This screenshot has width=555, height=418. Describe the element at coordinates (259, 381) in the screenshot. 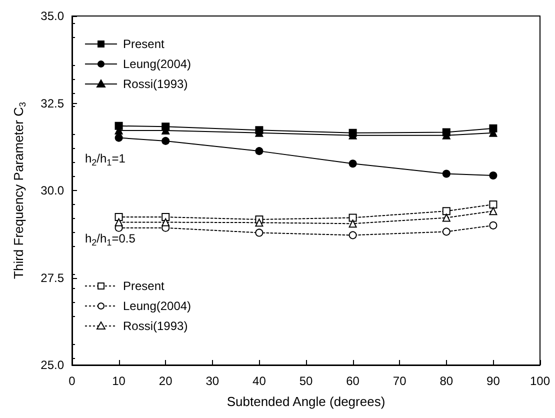

I see `x-tick-label: 40` at that location.